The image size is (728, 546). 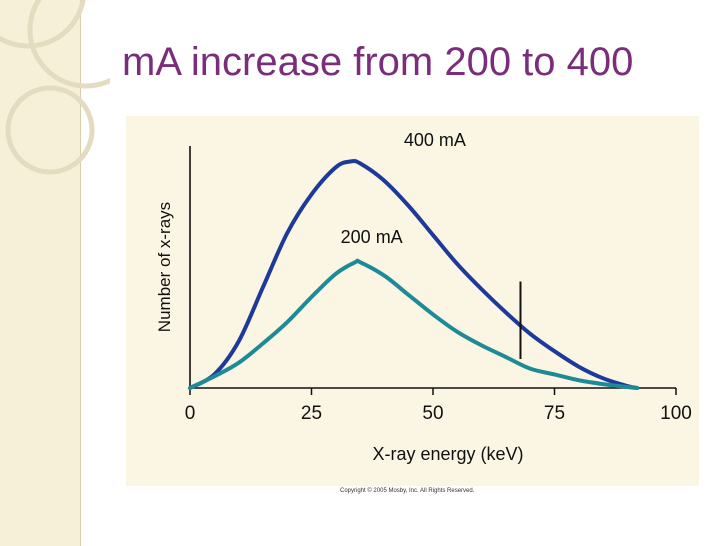 What do you see at coordinates (55, 87) in the screenshot?
I see `decorative-circles` at bounding box center [55, 87].